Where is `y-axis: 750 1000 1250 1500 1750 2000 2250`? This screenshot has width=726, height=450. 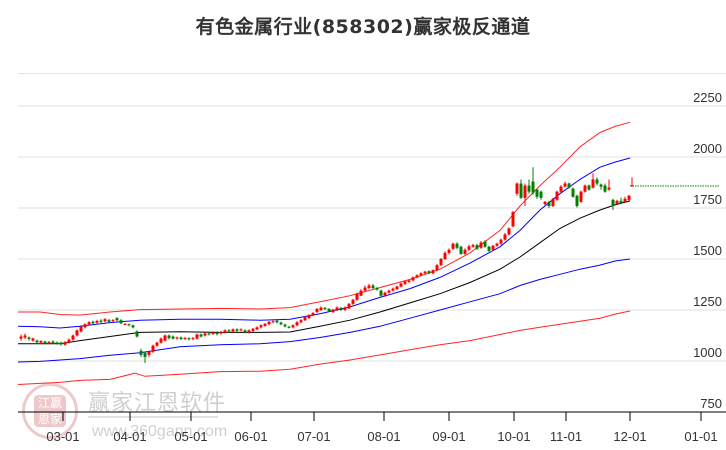 y-axis: 750 1000 1250 1500 1750 2000 2250 is located at coordinates (707, 250).